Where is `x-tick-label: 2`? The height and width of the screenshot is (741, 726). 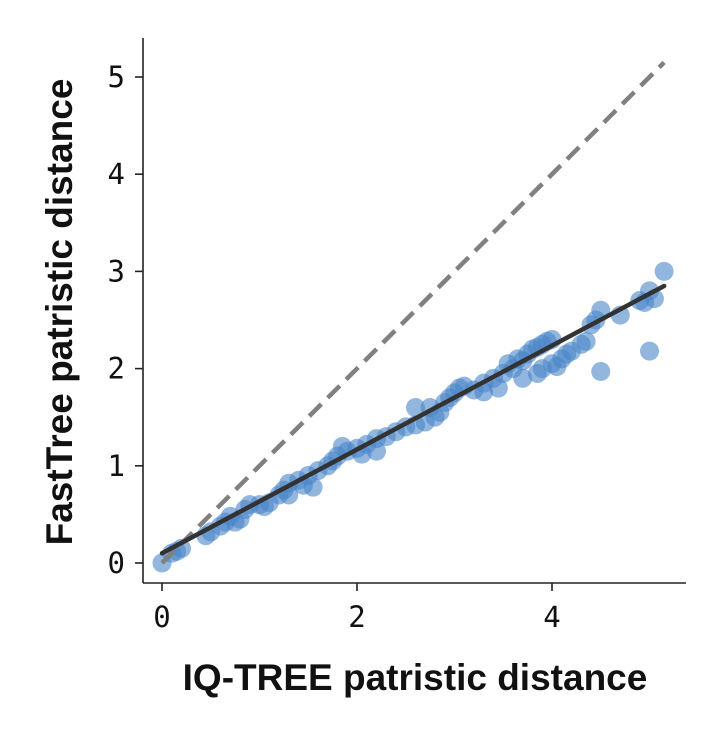 x-tick-label: 2 is located at coordinates (356, 617).